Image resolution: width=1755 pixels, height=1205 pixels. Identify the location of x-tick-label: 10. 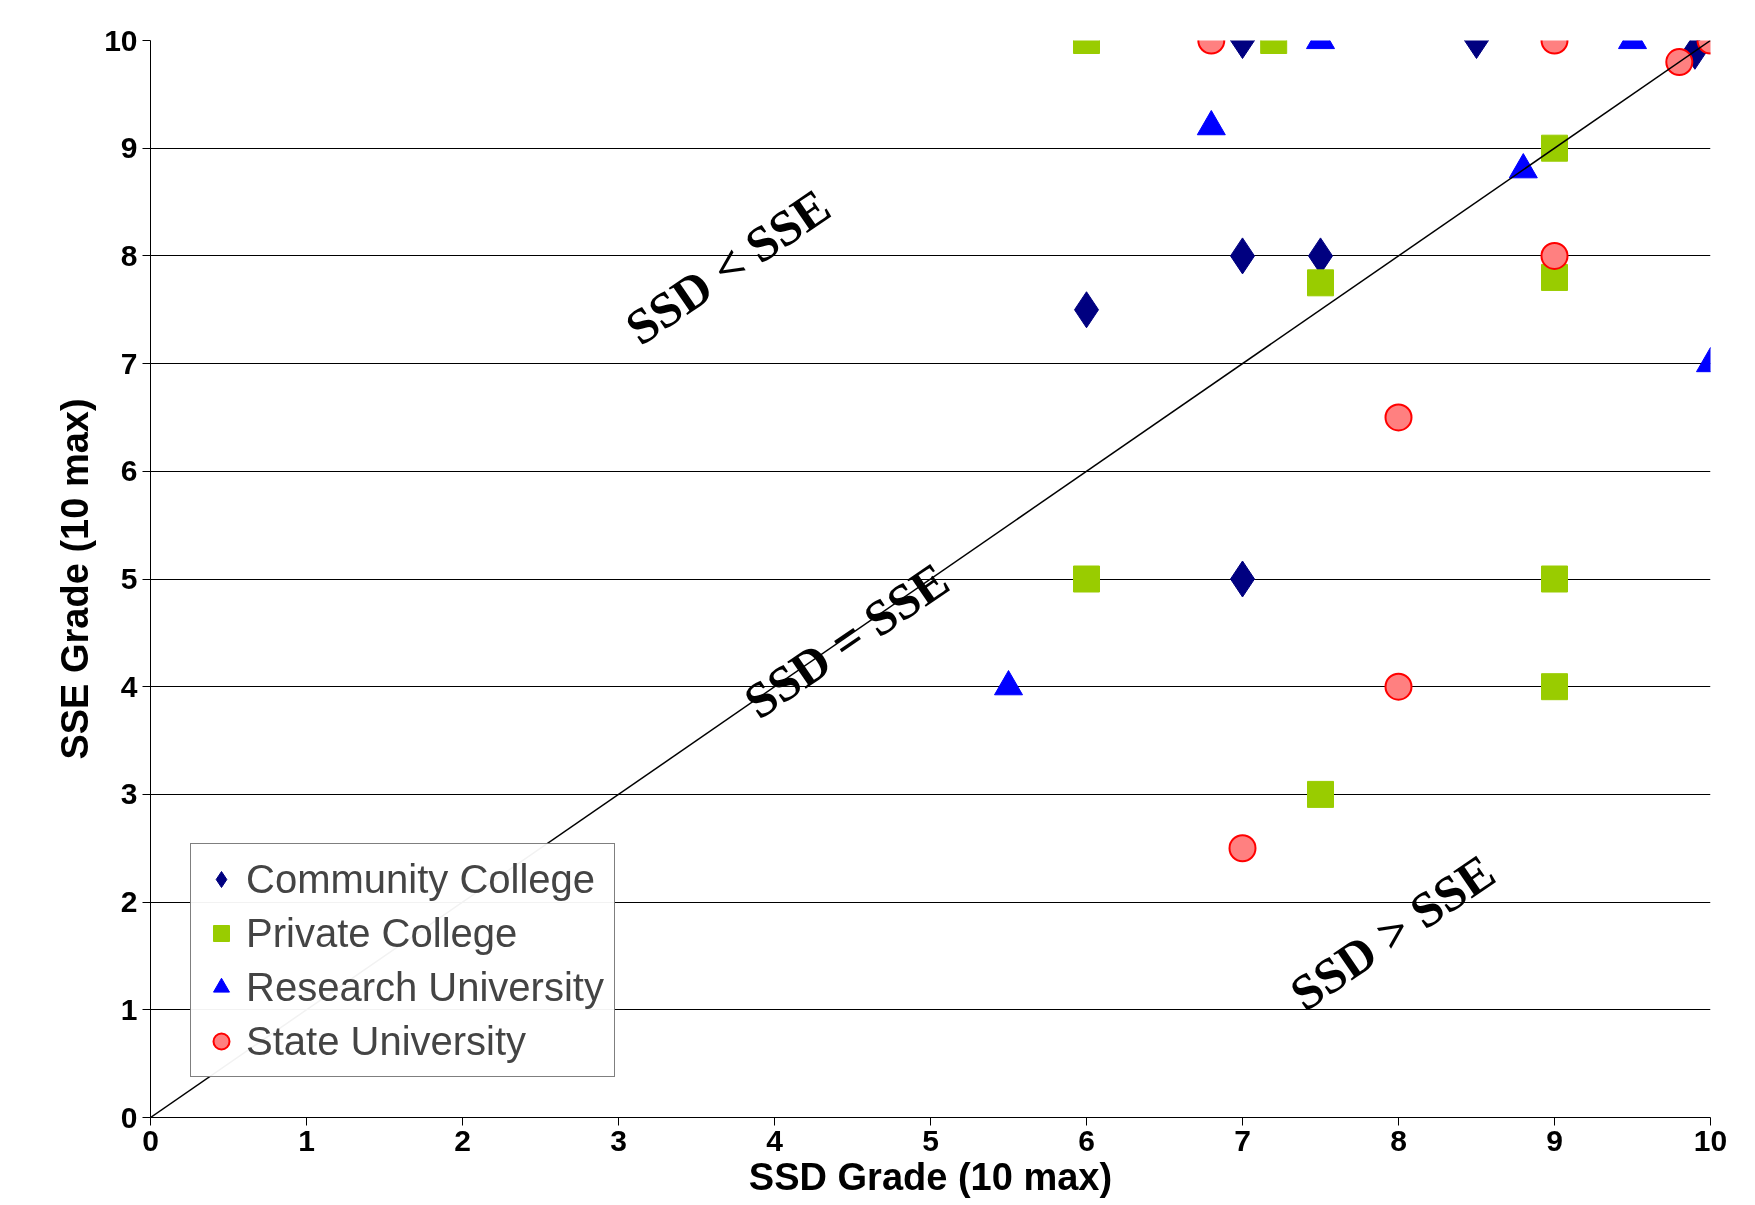
(1710, 1140).